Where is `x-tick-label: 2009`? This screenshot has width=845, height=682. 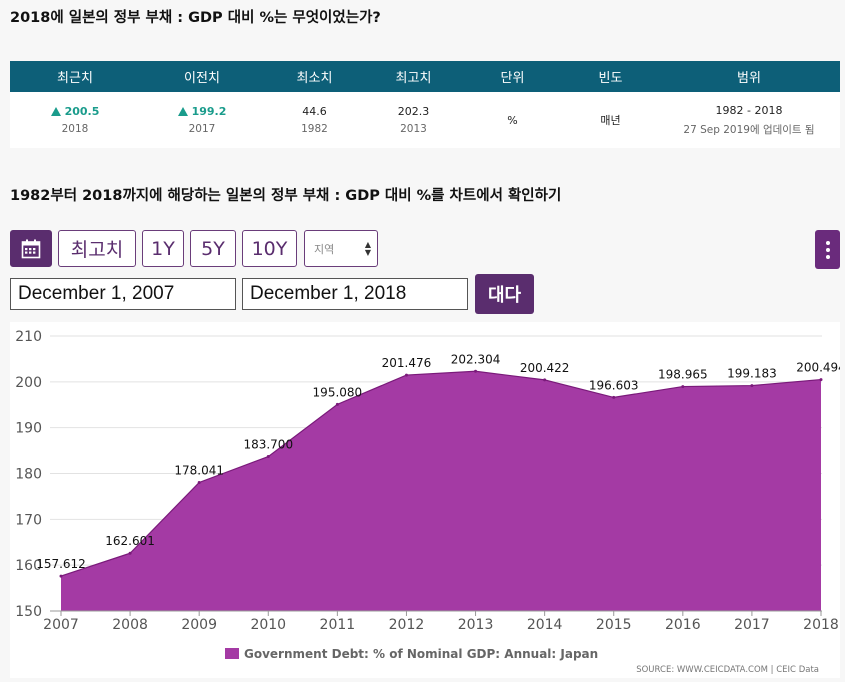
x-tick-label: 2009 is located at coordinates (199, 625).